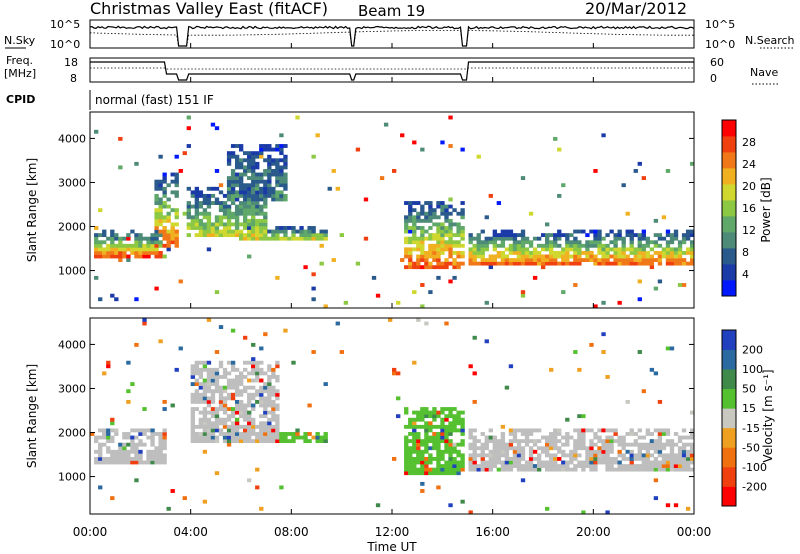 Image resolution: width=800 pixels, height=554 pixels. I want to click on colorbar-swatch, so click(729, 256).